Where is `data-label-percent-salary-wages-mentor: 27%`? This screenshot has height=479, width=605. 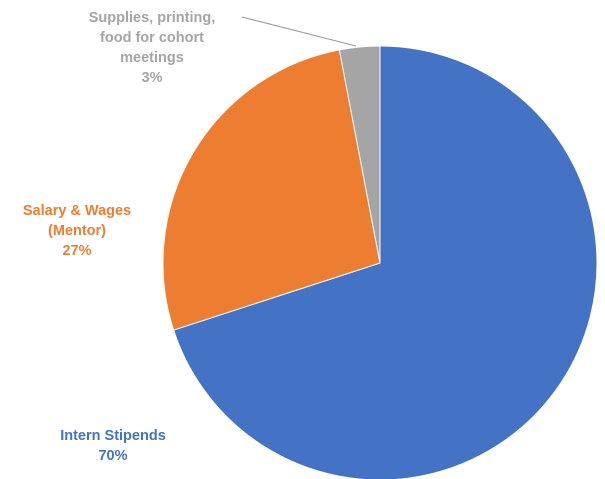
data-label-percent-salary-wages-mentor: 27% is located at coordinates (76, 251).